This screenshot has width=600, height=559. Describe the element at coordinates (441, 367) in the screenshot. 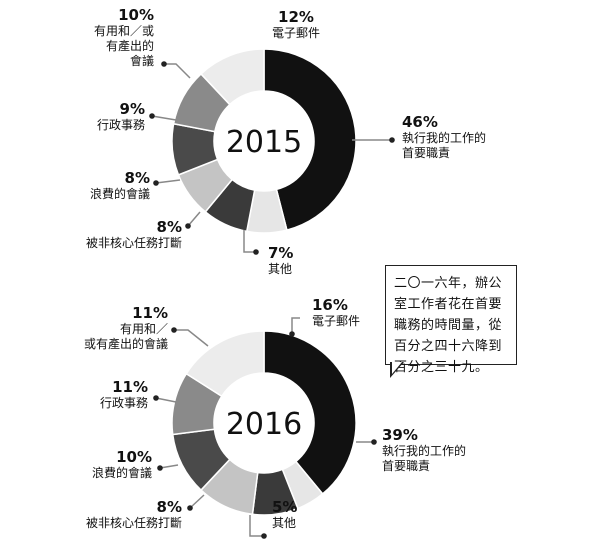

I see `callout-line: 百分之三十九。` at that location.